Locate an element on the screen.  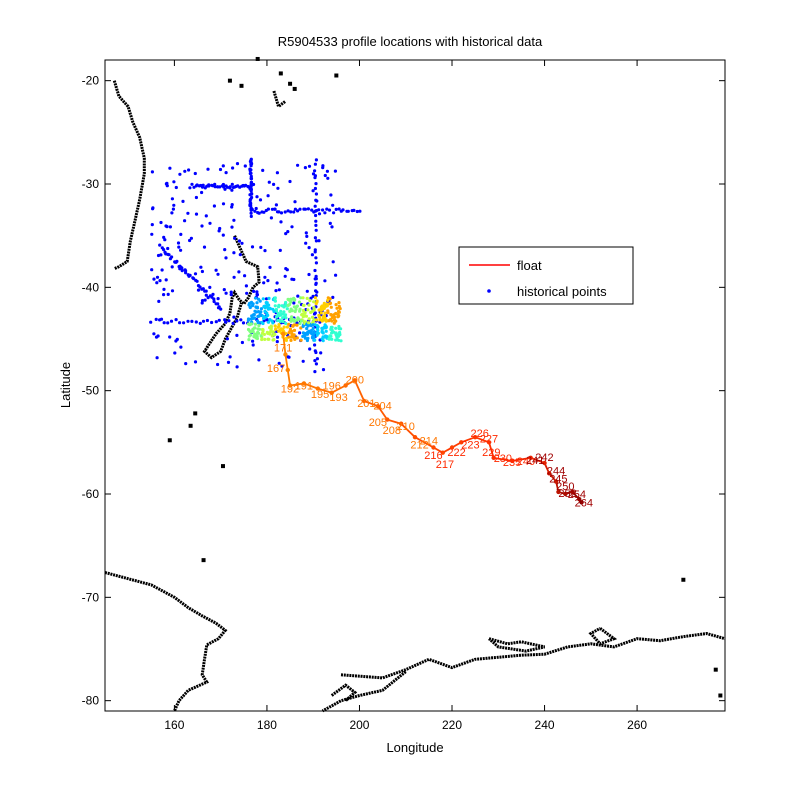
y-tick-label: -50 is located at coordinates (91, 391).